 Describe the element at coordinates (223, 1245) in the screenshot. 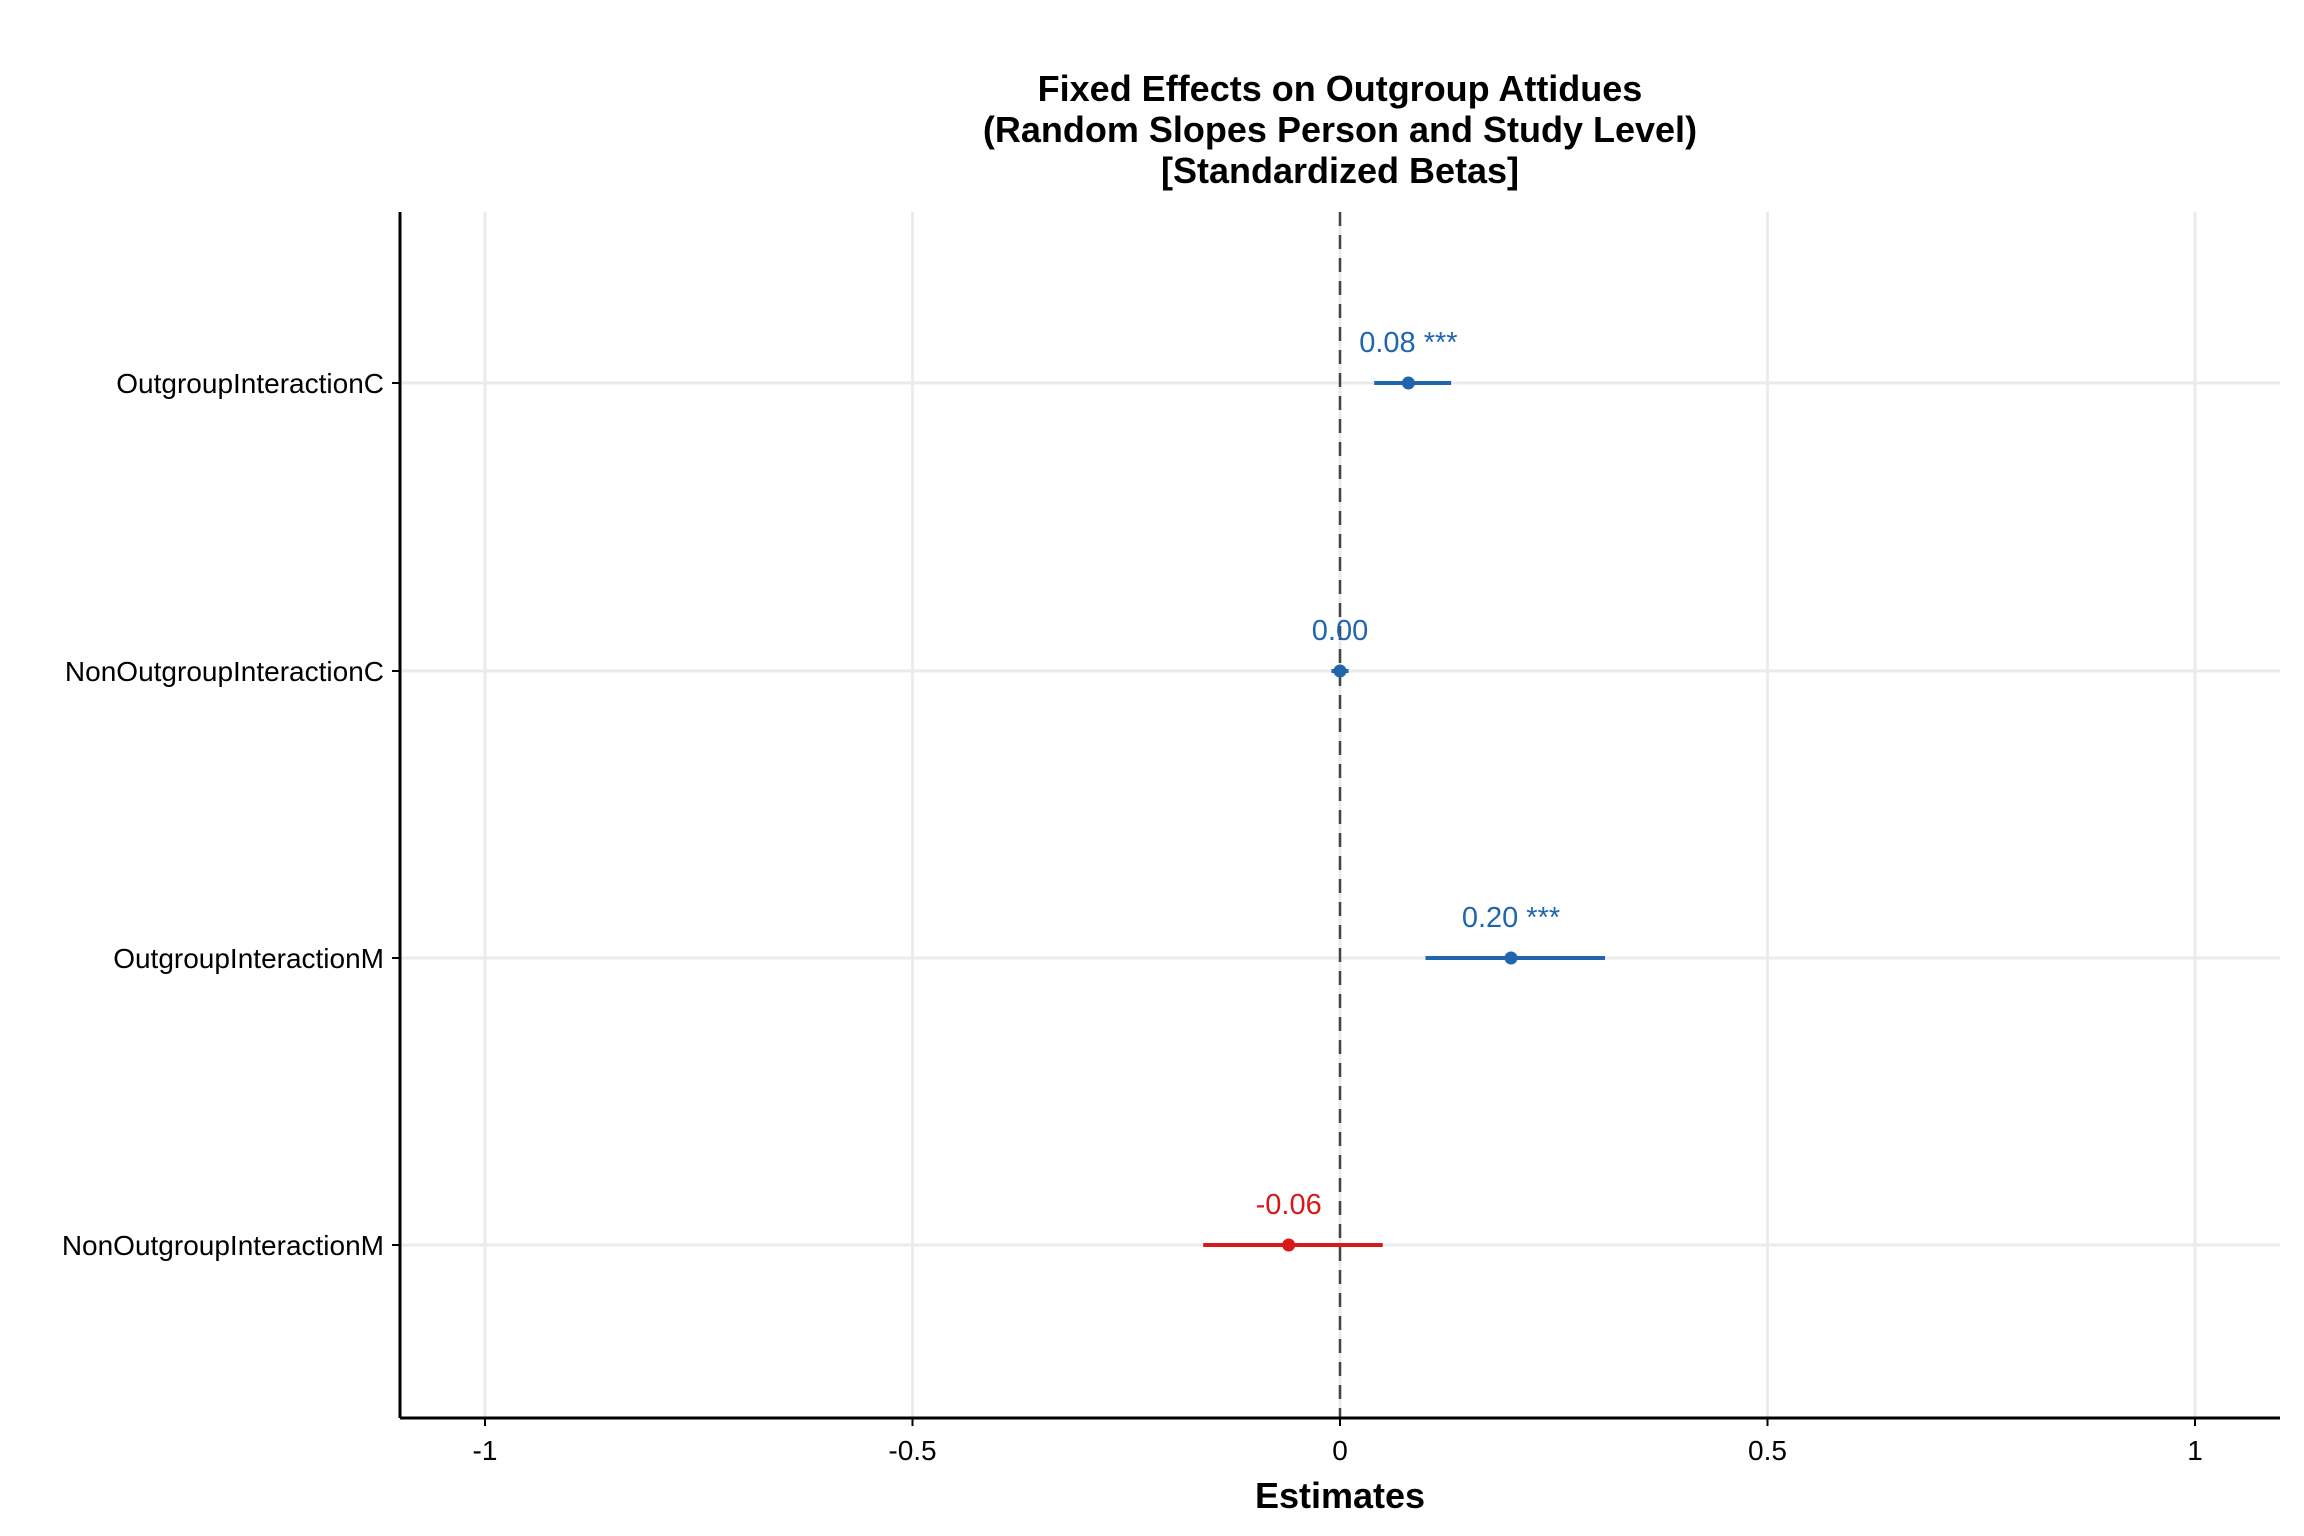

I see `y-tick-label: NonOutgroupInteractionM` at that location.